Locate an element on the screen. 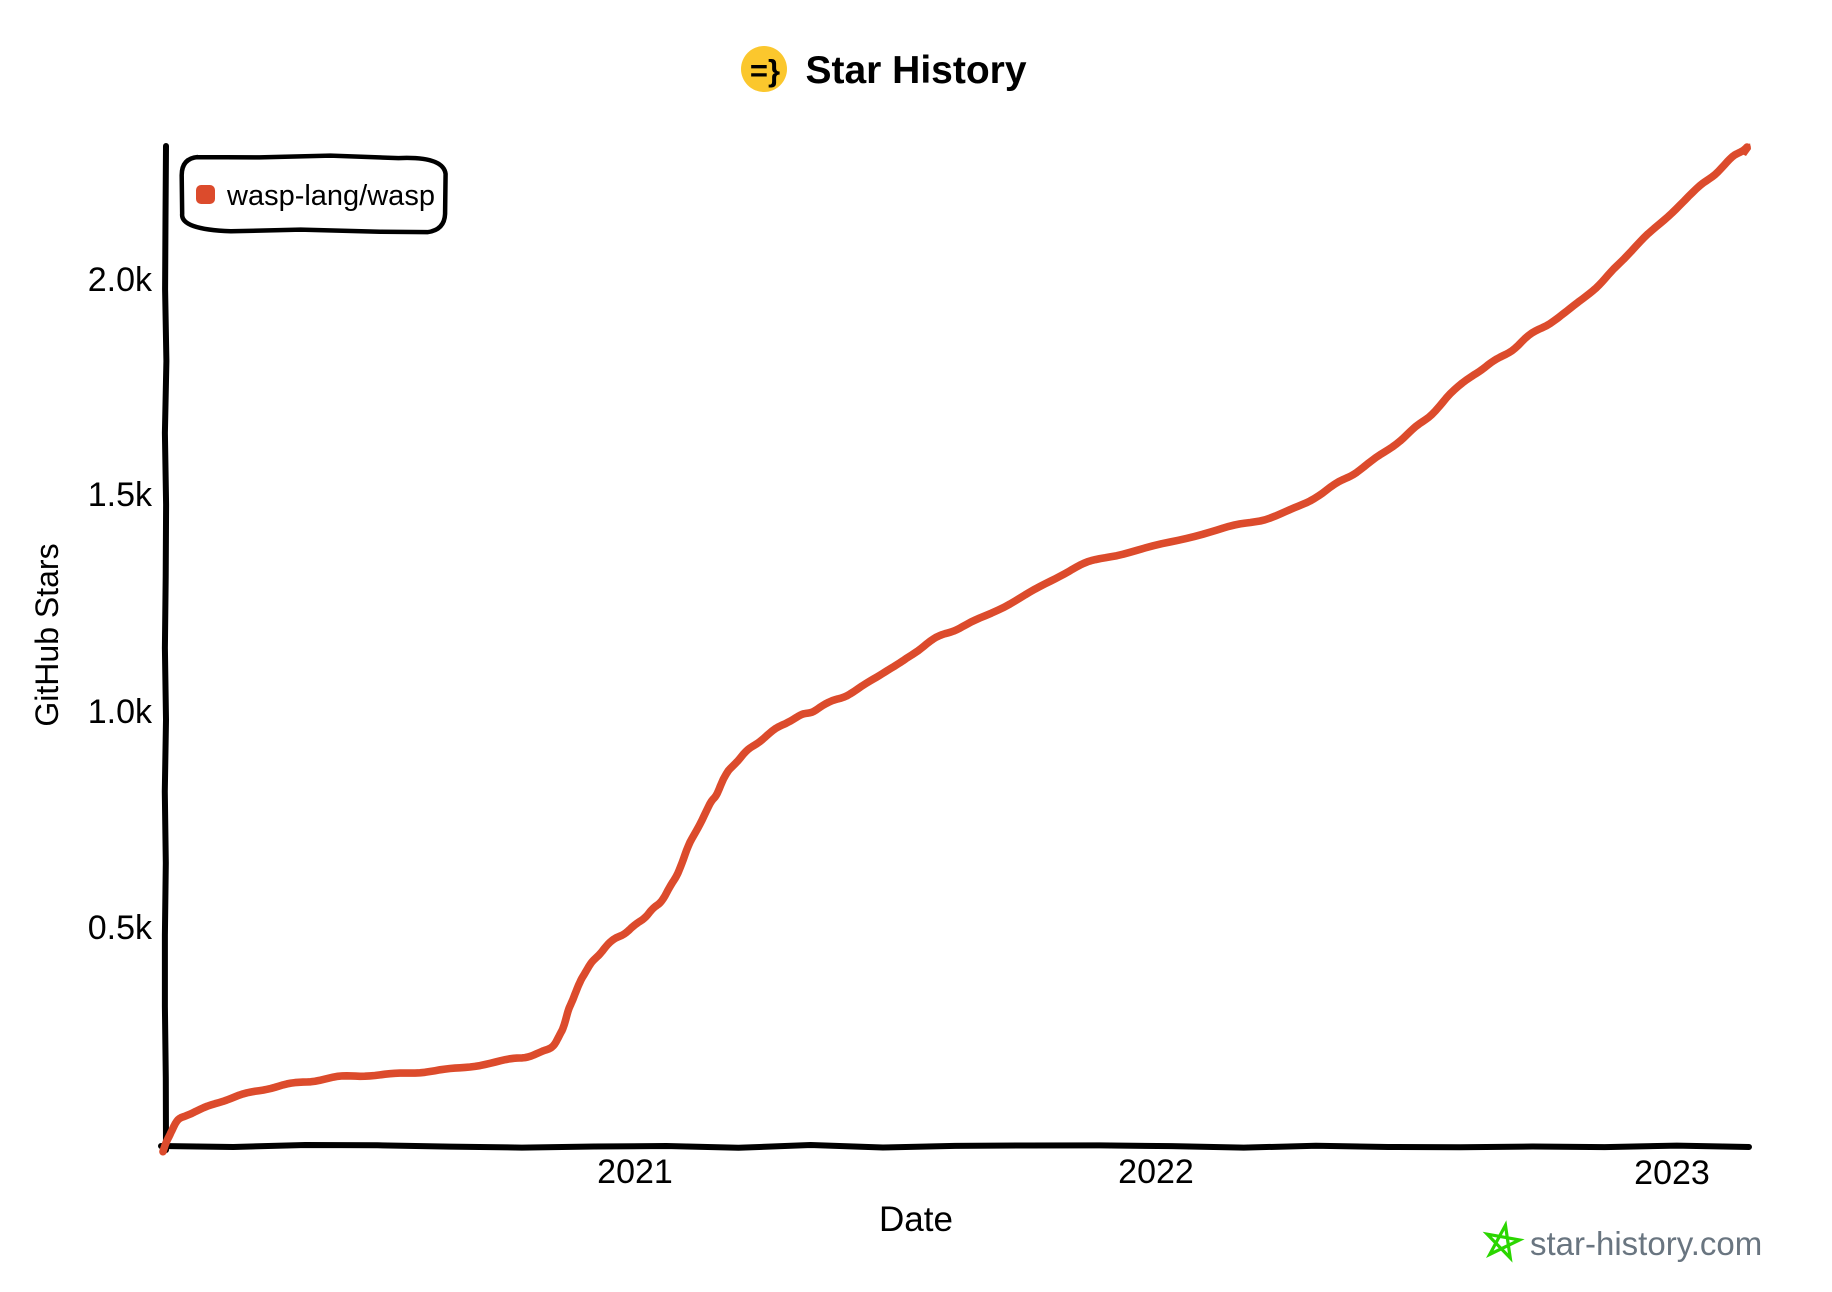 The height and width of the screenshot is (1292, 1832). svg-text: star-history.com is located at coordinates (1646, 1243).